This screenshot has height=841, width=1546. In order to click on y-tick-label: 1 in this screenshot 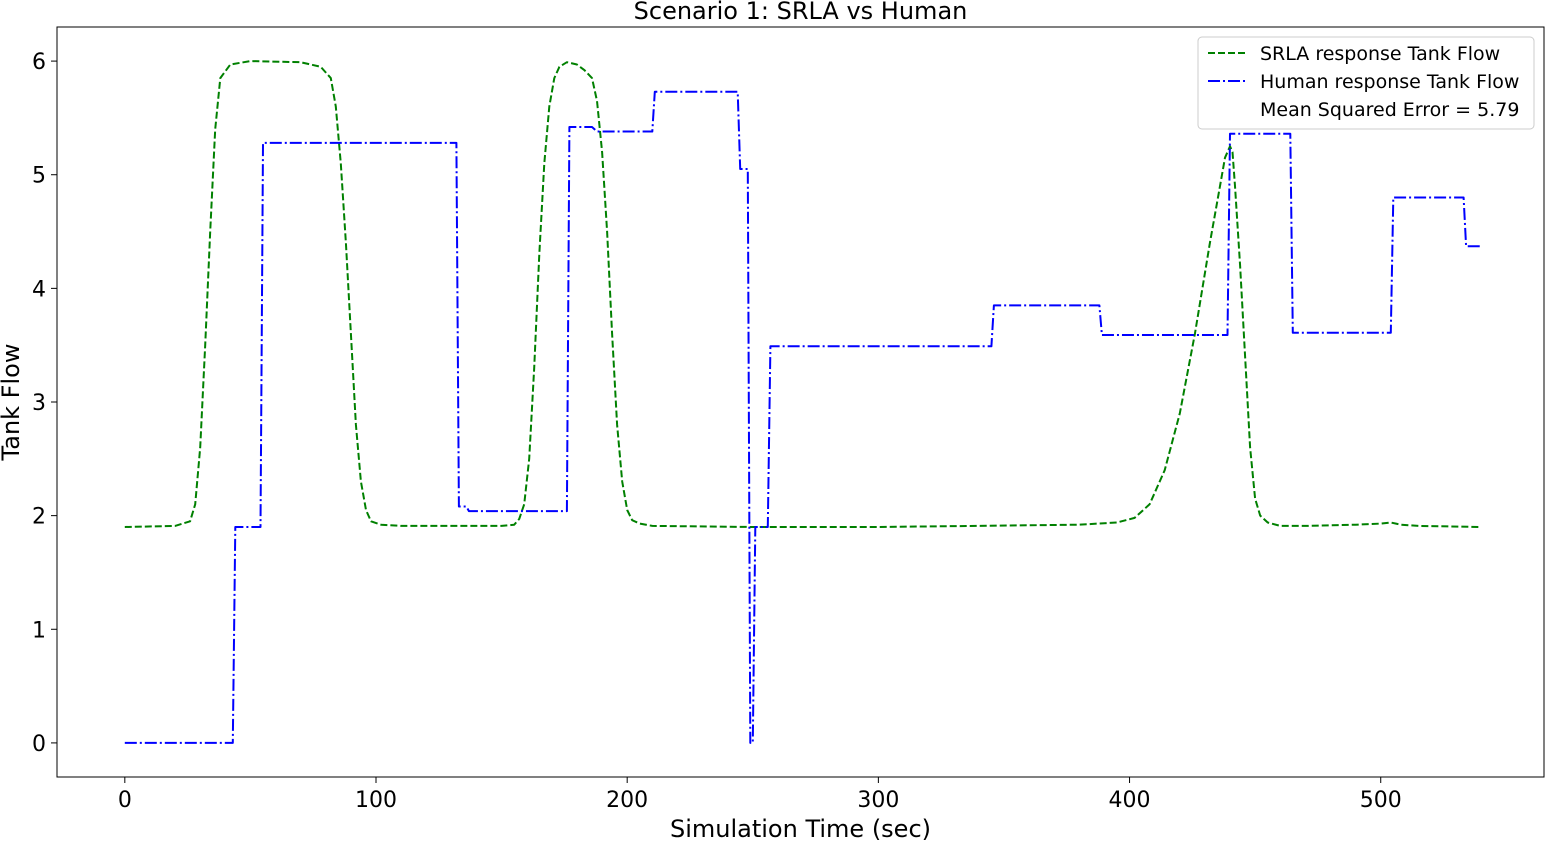, I will do `click(39, 630)`.